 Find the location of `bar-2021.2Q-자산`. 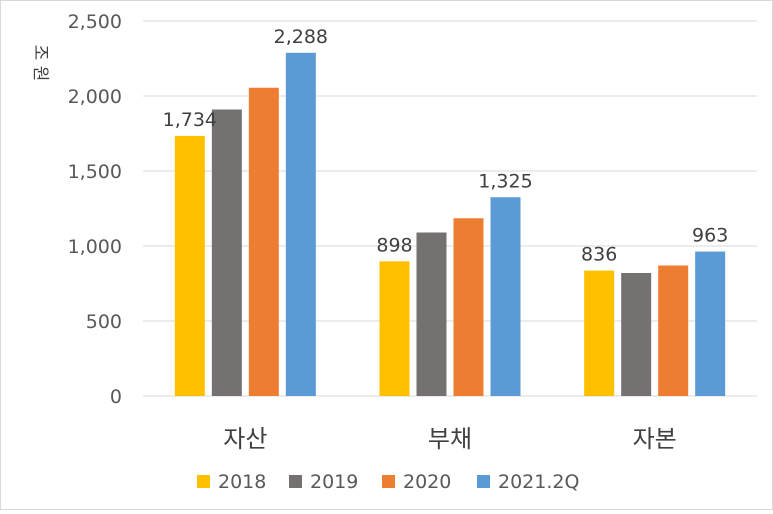

bar-2021.2Q-자산 is located at coordinates (300, 224).